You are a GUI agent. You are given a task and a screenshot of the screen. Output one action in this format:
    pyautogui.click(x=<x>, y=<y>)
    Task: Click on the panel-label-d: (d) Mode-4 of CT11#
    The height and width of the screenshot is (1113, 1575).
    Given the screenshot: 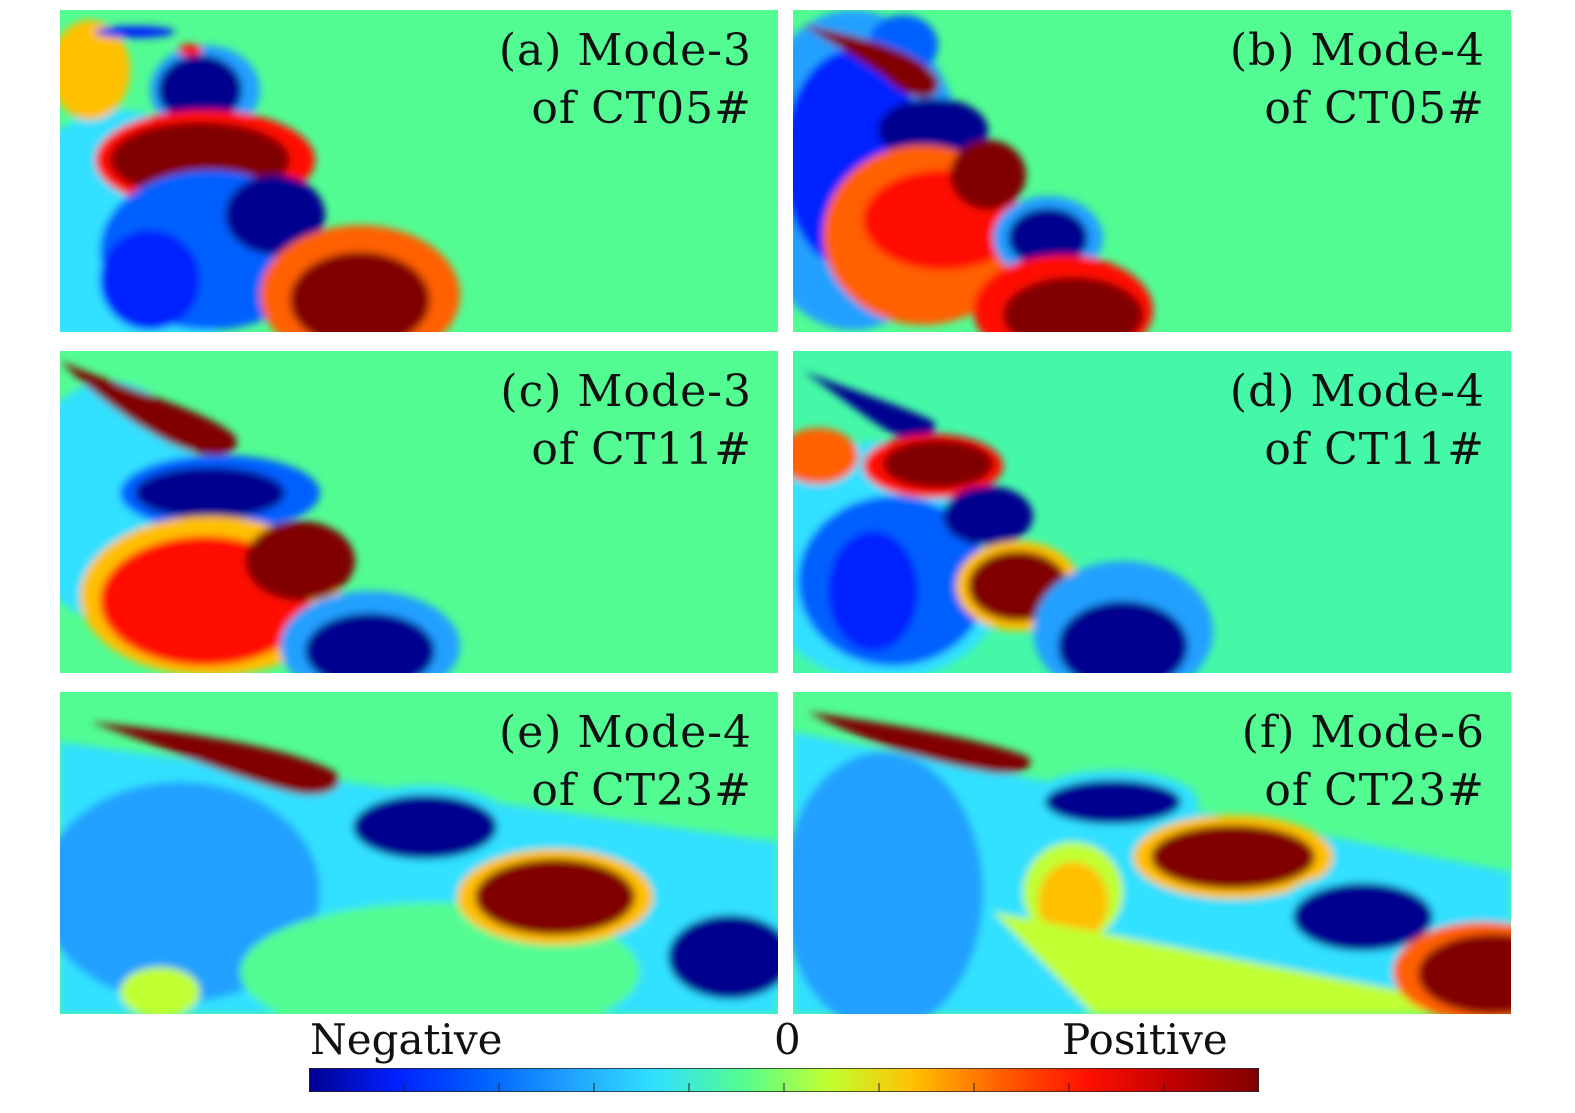 What is the action you would take?
    pyautogui.click(x=1357, y=421)
    